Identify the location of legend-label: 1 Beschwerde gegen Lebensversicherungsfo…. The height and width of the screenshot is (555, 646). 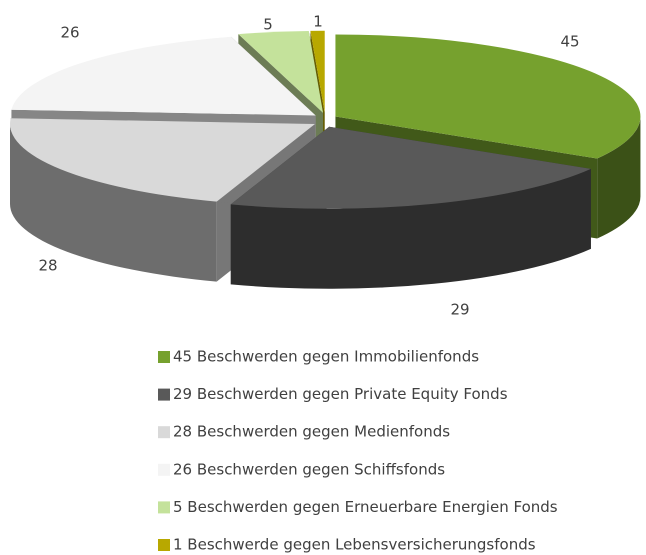
(354, 545).